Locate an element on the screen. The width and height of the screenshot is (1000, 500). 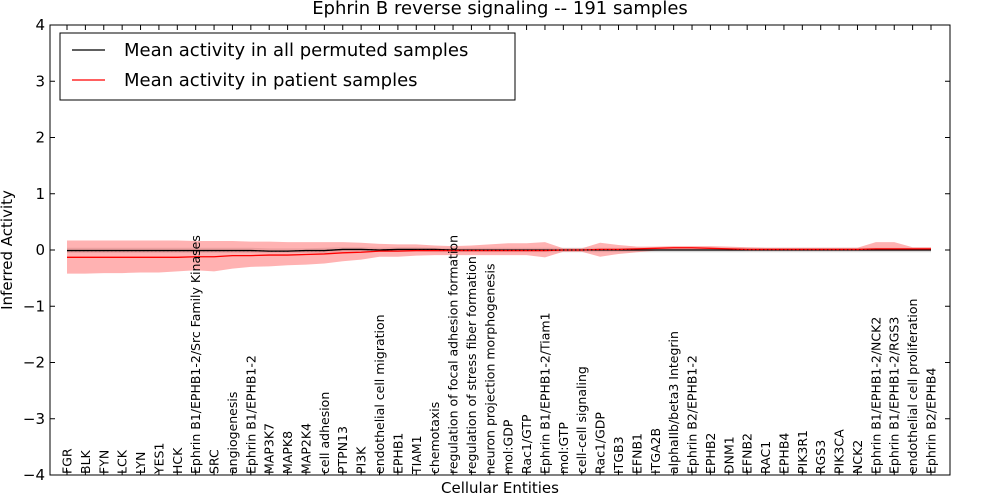
x-tick-label: regulation of focal adhesion formation is located at coordinates (453, 354).